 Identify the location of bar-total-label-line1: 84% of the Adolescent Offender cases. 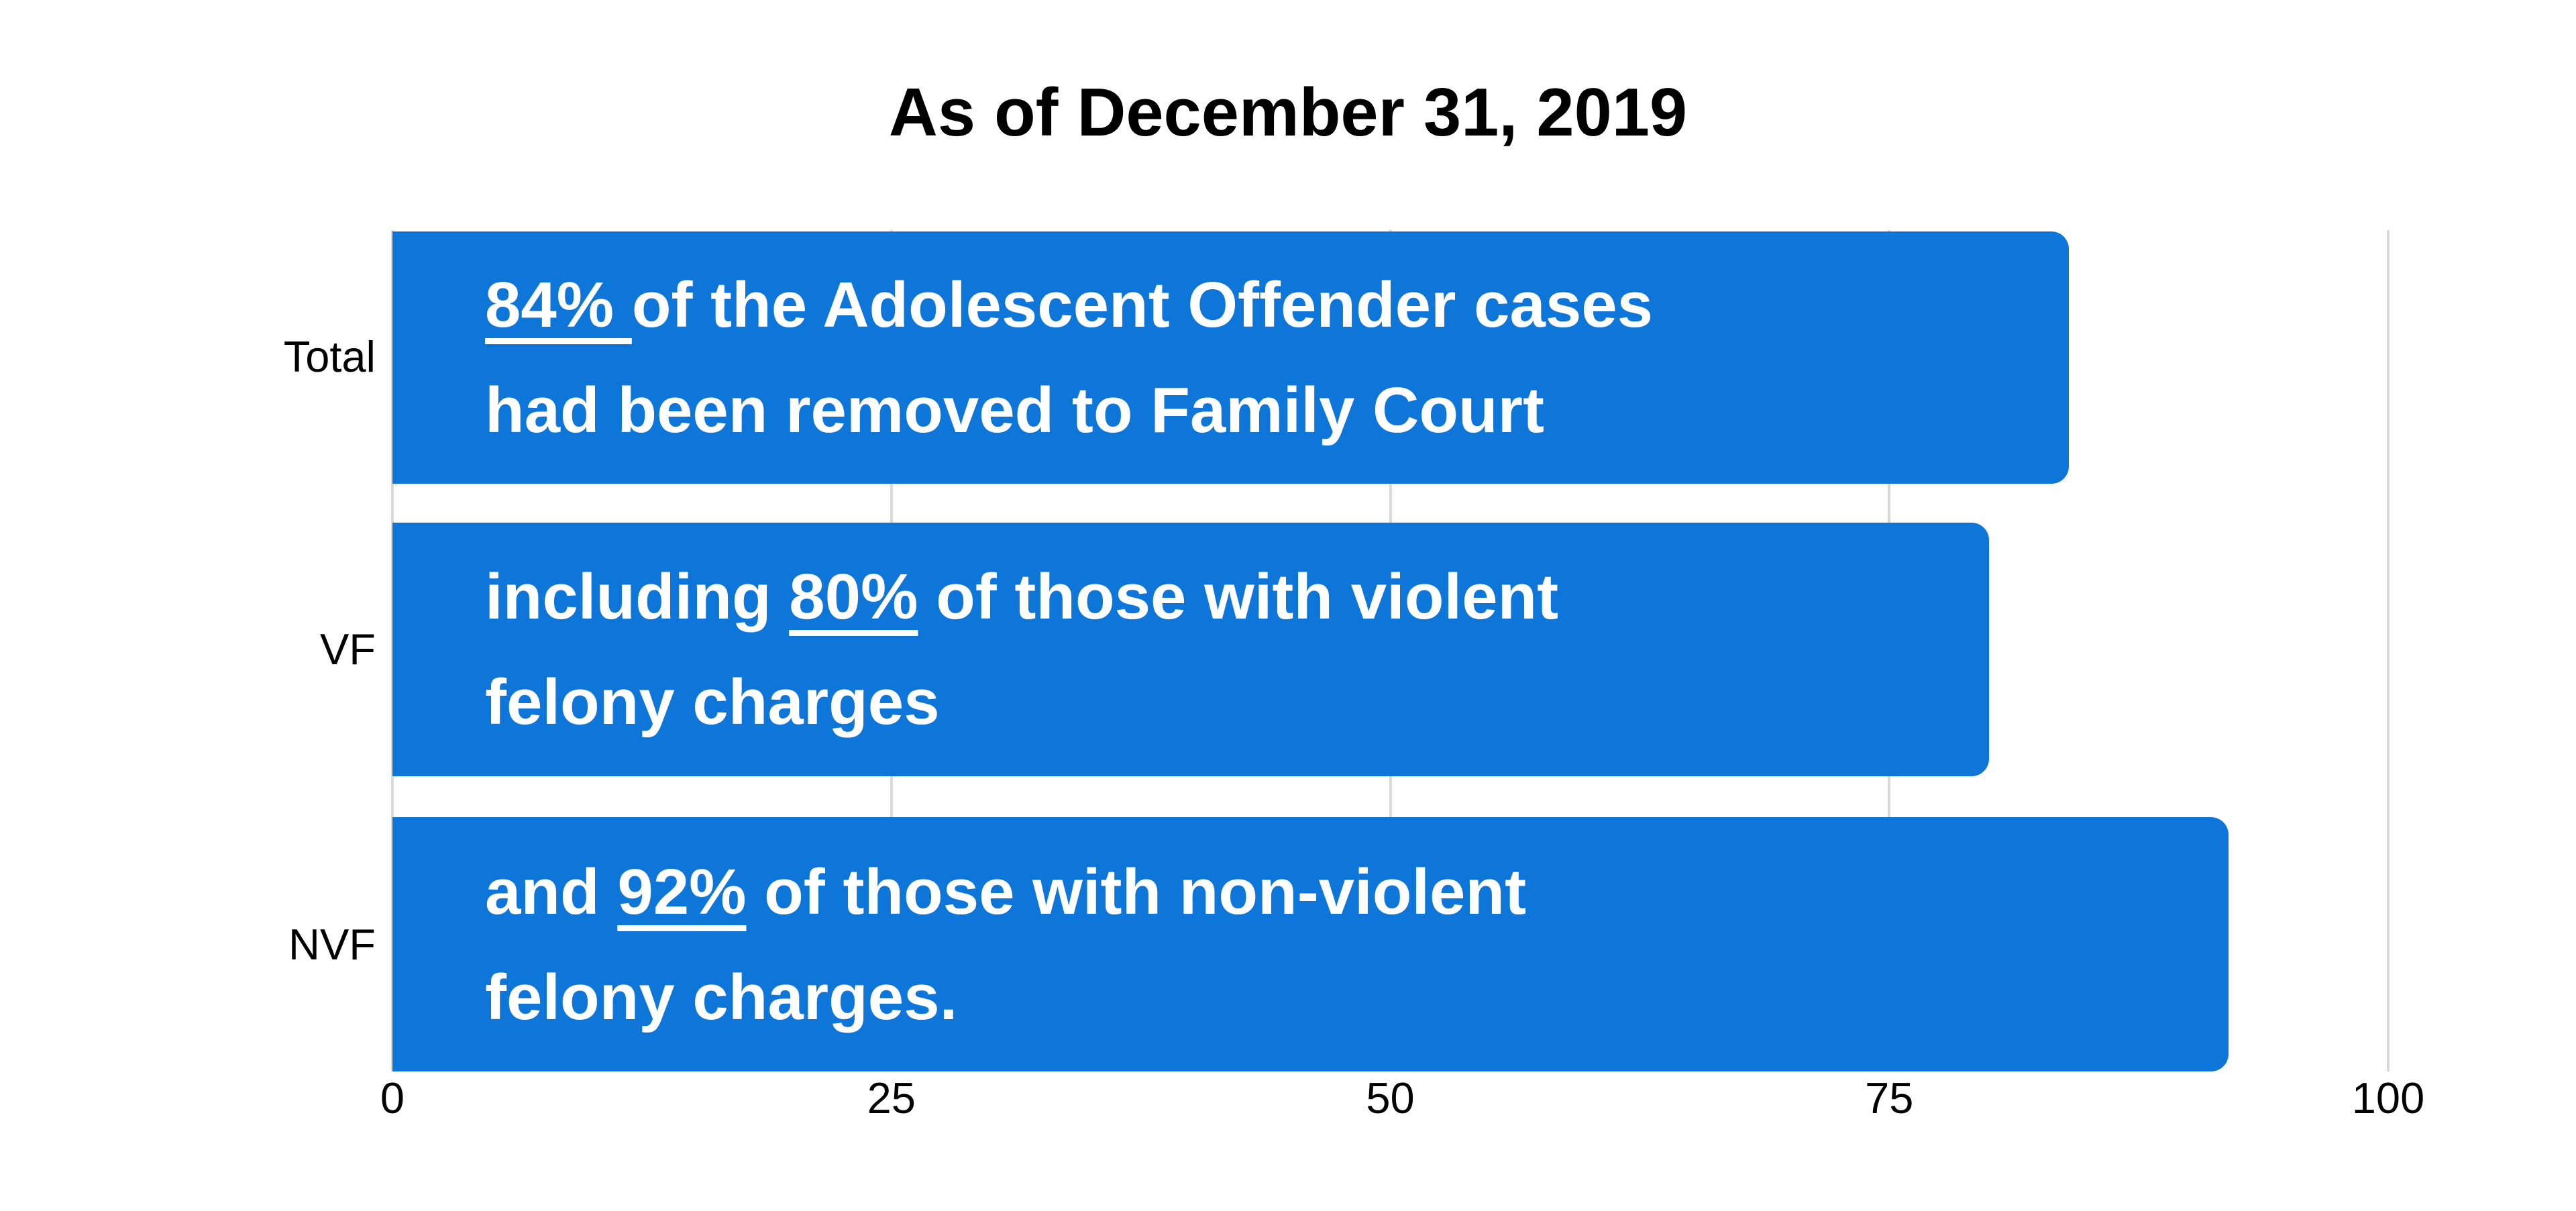
(1069, 305).